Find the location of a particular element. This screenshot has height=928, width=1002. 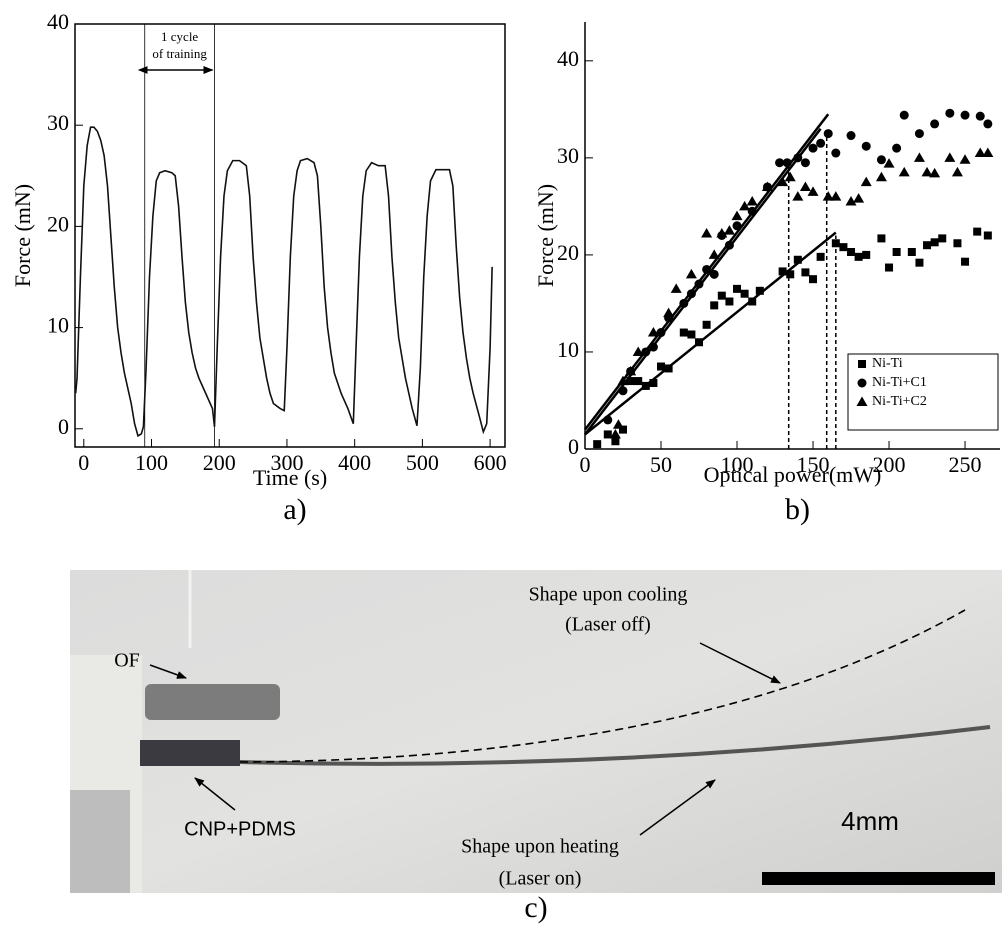

x-tick-label: 500 is located at coordinates (422, 462).